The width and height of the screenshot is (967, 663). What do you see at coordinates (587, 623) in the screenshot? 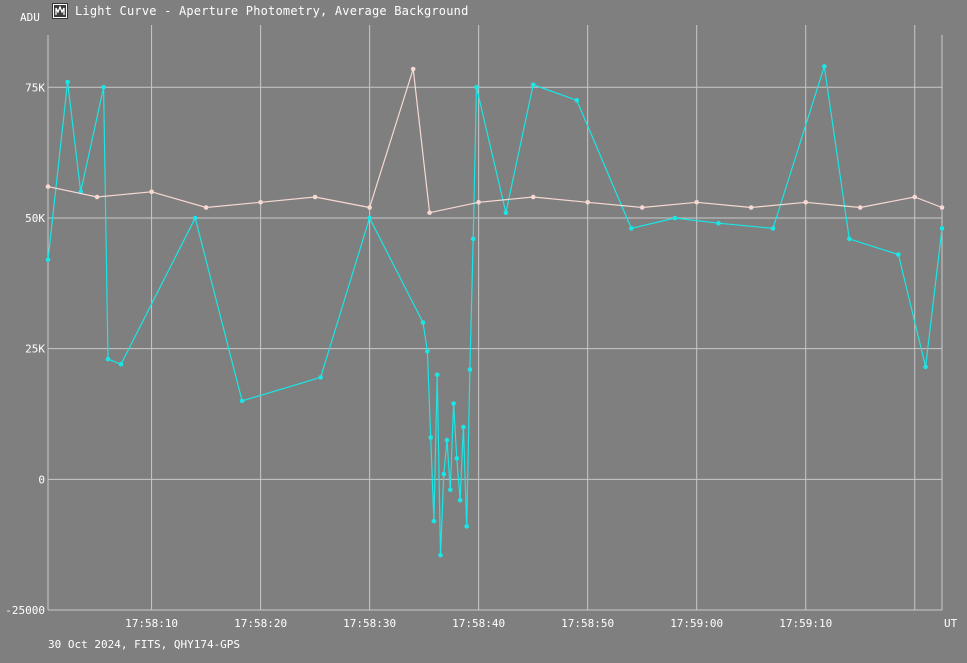
I see `x-tick-label: 17:58:50` at bounding box center [587, 623].